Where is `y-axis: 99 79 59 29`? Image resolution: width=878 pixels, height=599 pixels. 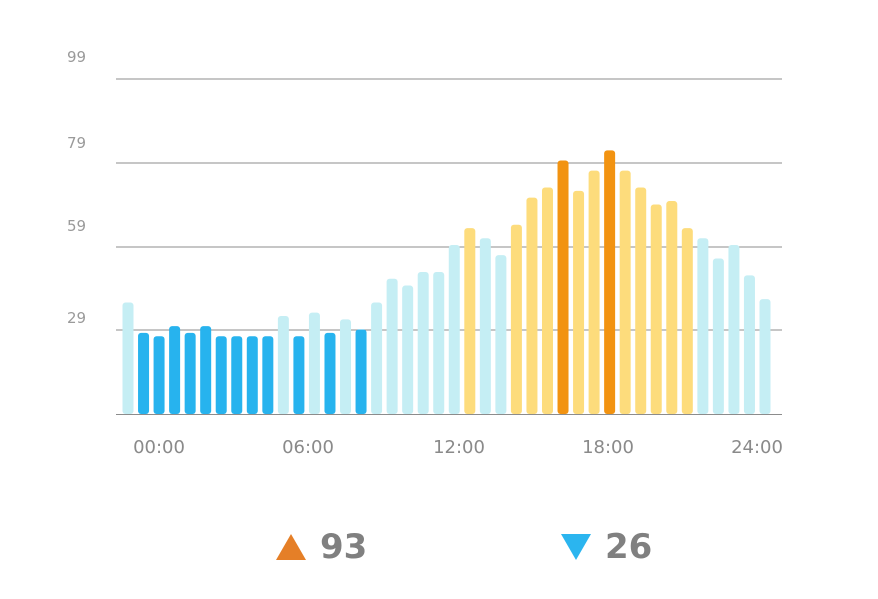
y-axis: 99 79 59 29 is located at coordinates (76, 187).